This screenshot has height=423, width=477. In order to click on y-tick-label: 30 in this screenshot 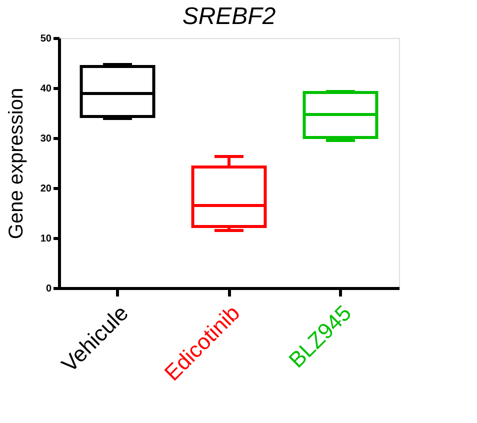, I will do `click(46, 139)`.